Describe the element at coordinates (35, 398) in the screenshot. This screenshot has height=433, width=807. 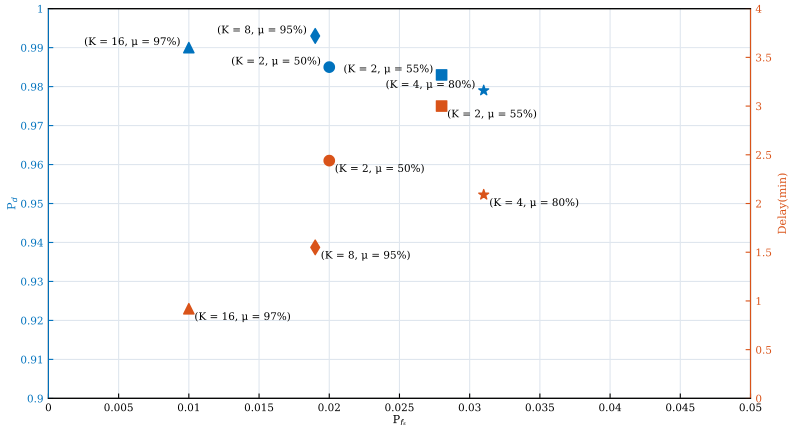
I see `y-tick-label: 0.9` at that location.